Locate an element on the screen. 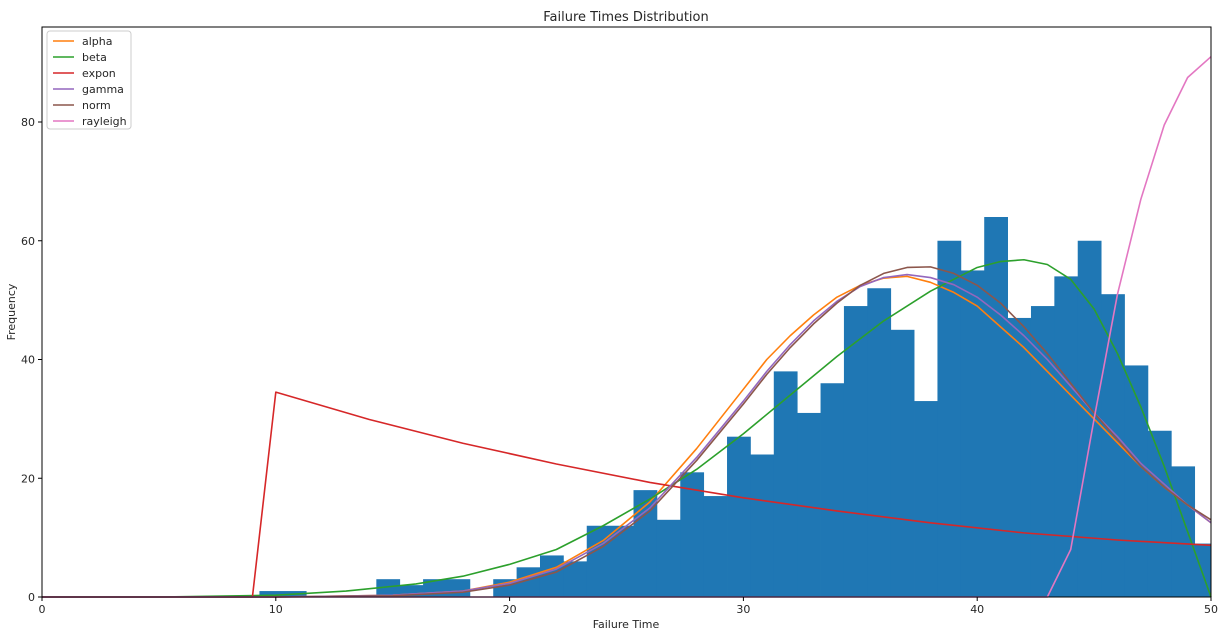 The height and width of the screenshot is (640, 1228). legend-label-gamma: gamma is located at coordinates (103, 89).